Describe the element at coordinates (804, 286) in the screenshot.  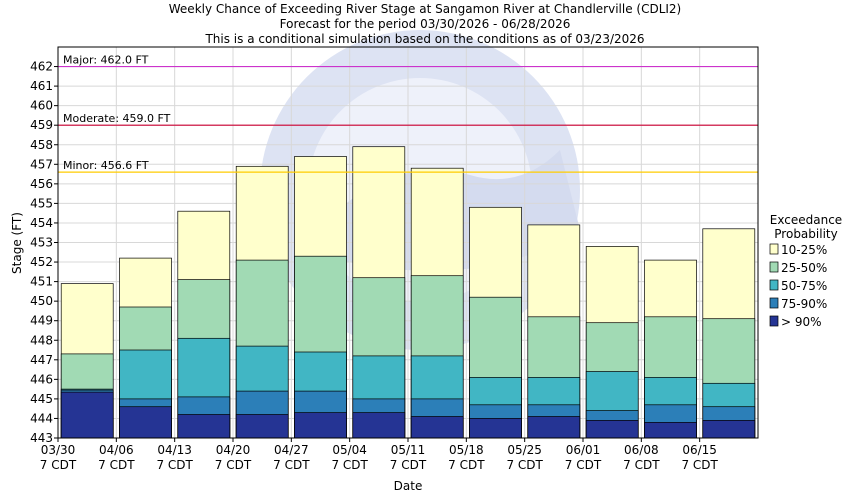
I see `legend-label: 50-75%` at that location.